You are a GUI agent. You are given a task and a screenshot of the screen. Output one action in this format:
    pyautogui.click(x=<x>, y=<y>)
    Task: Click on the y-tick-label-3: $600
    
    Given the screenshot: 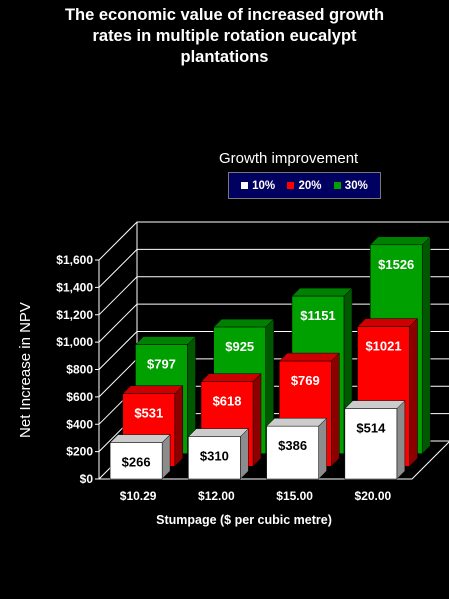 What is the action you would take?
    pyautogui.click(x=79, y=397)
    